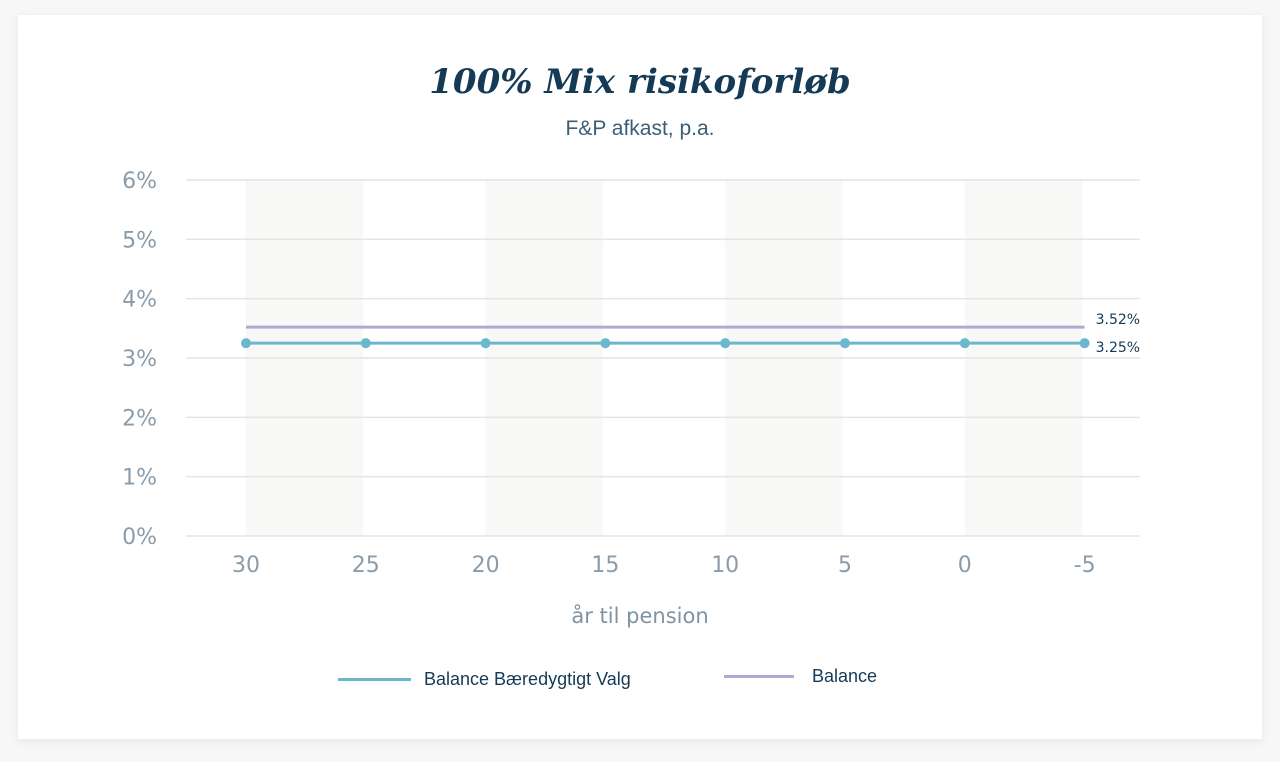  Describe the element at coordinates (139, 537) in the screenshot. I see `y-tick-label: 0%` at that location.